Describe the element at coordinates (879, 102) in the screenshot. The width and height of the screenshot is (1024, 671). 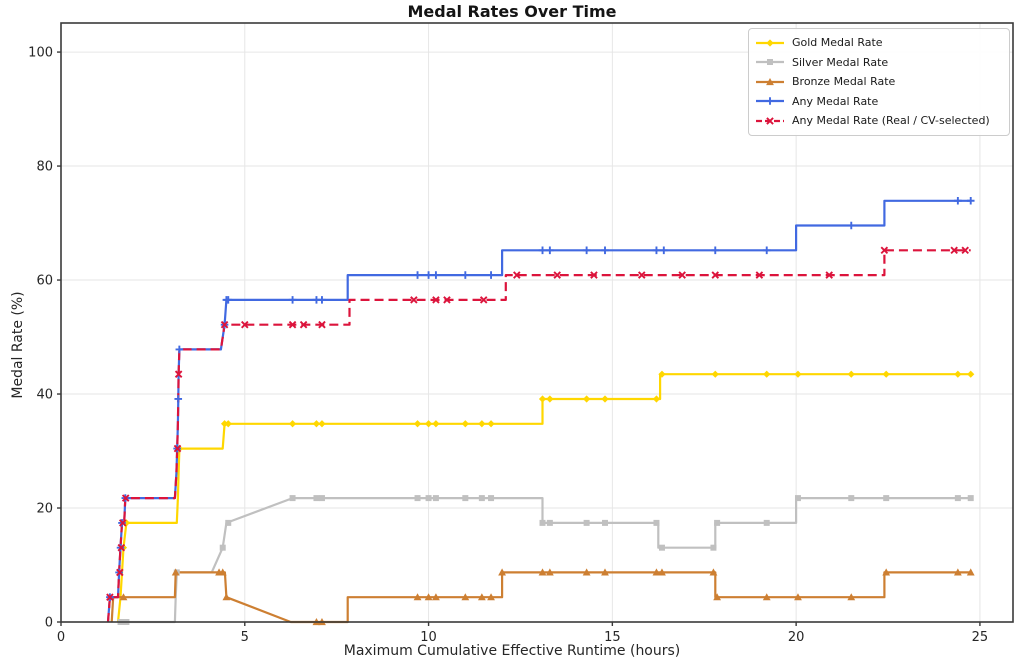
I see `legend-item-any-medal-rate: Any Medal Rate` at that location.